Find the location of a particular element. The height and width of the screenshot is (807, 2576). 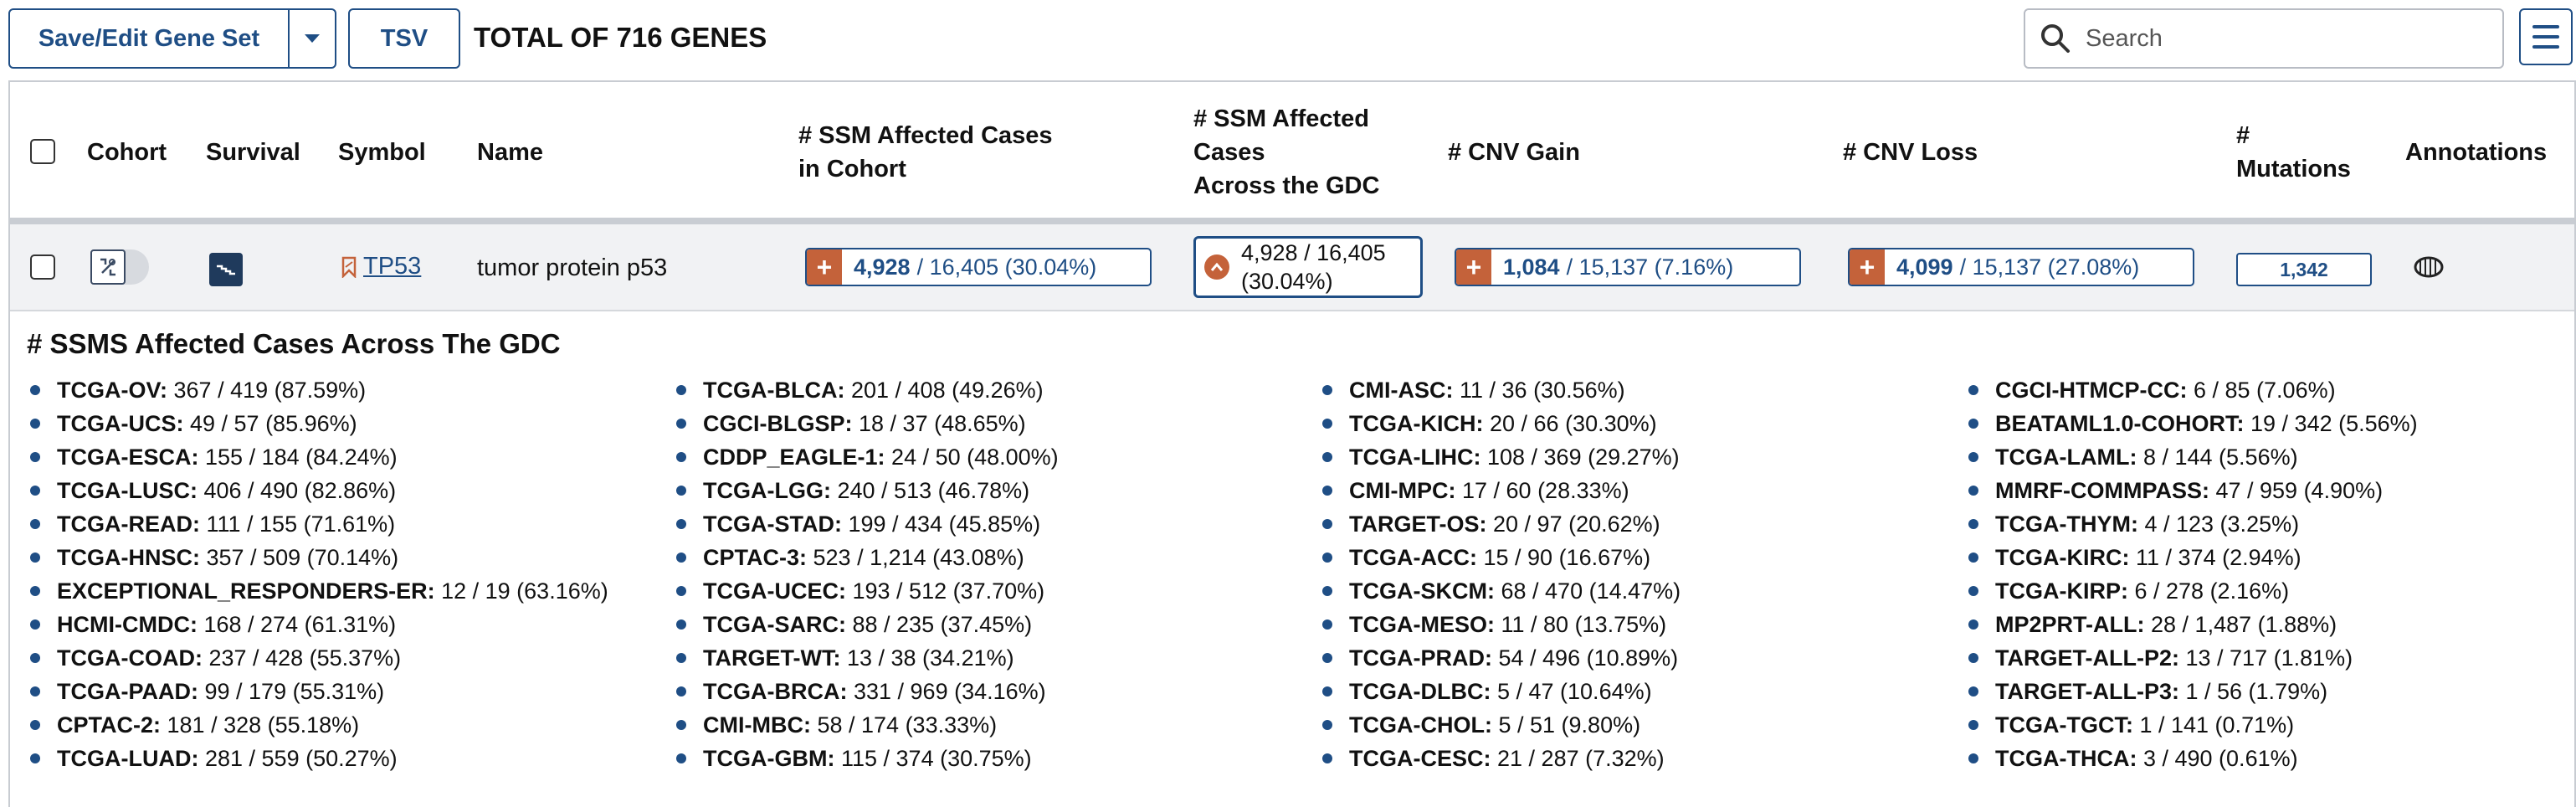

project-value: 193 / 512 (37.70%) is located at coordinates (948, 591).